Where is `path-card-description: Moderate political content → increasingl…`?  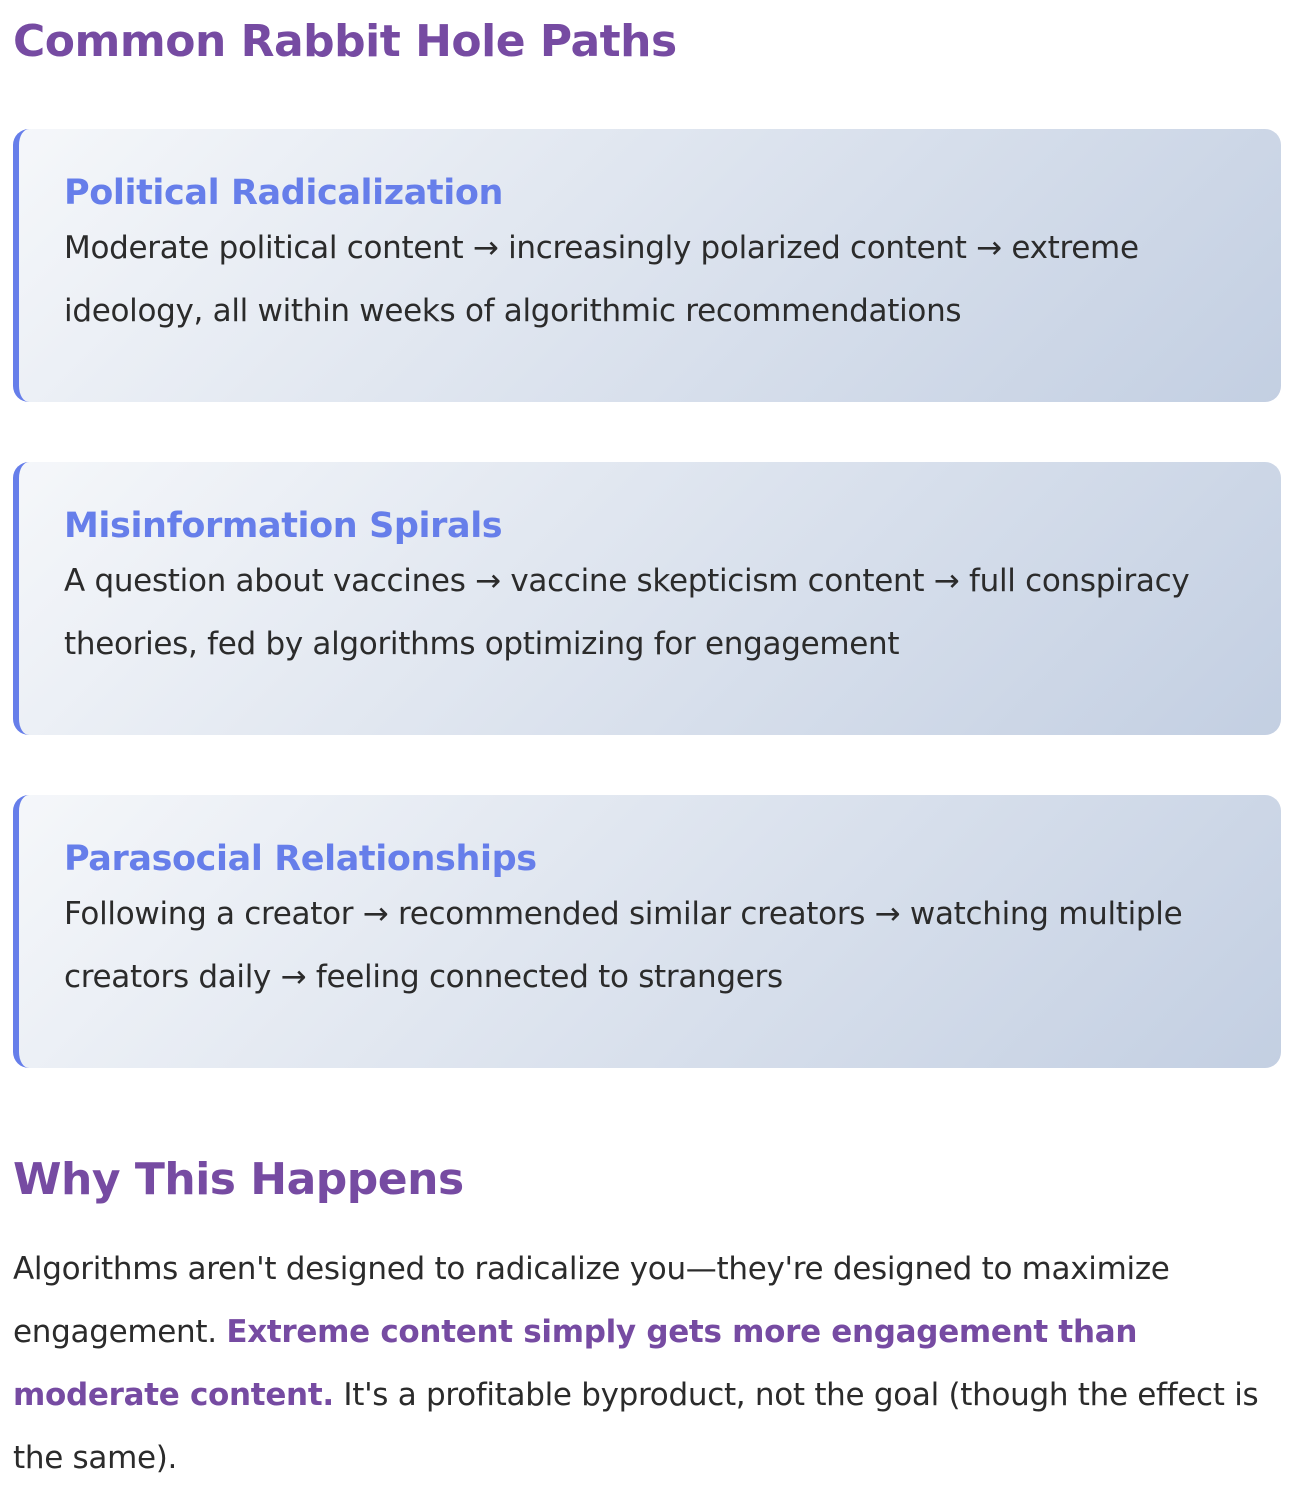 path-card-description: Moderate political content → increasingl… is located at coordinates (601, 279).